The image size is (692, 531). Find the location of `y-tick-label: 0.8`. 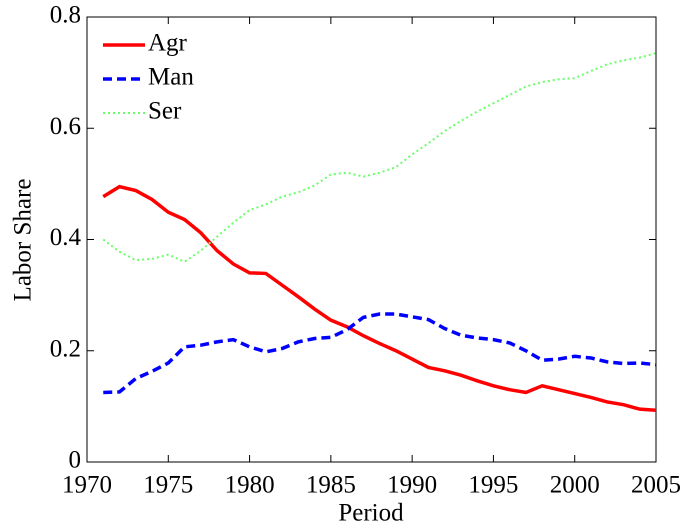

y-tick-label: 0.8 is located at coordinates (65, 15).